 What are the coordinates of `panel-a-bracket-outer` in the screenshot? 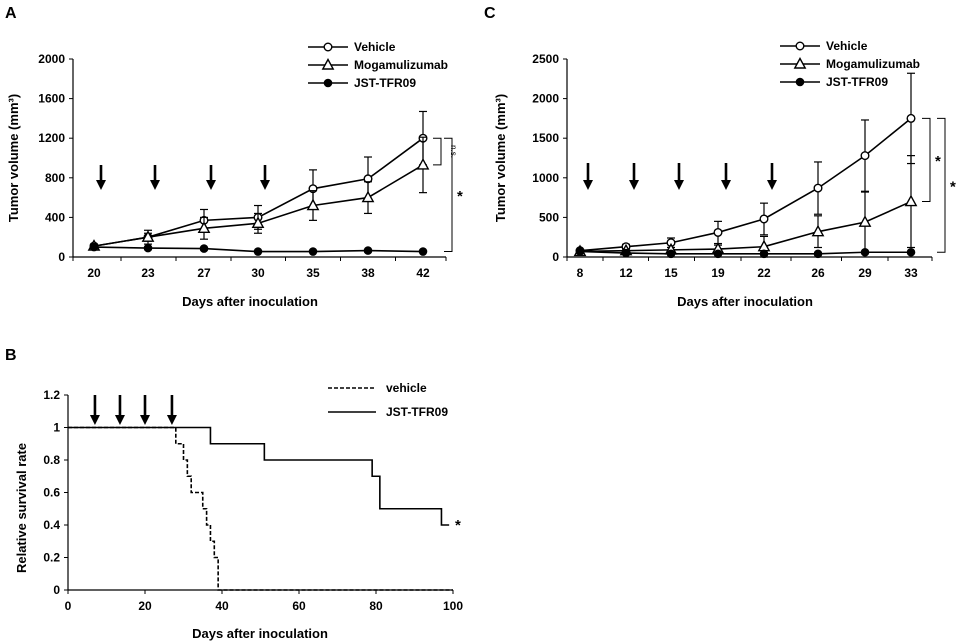 It's located at (448, 195).